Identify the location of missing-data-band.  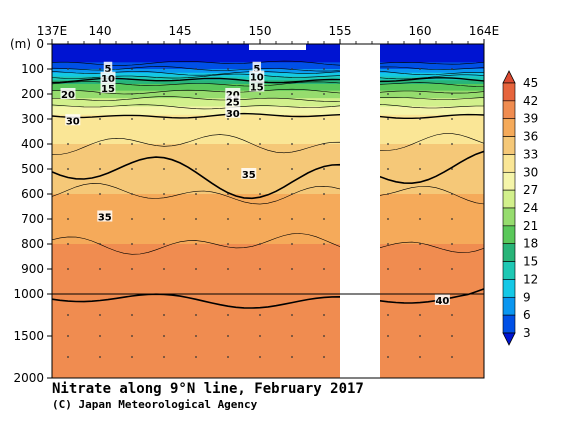
(360, 211).